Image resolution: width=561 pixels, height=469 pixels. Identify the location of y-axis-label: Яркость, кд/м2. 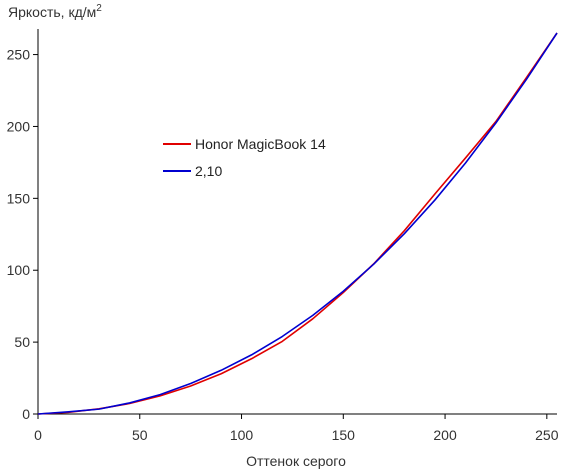
(55, 11).